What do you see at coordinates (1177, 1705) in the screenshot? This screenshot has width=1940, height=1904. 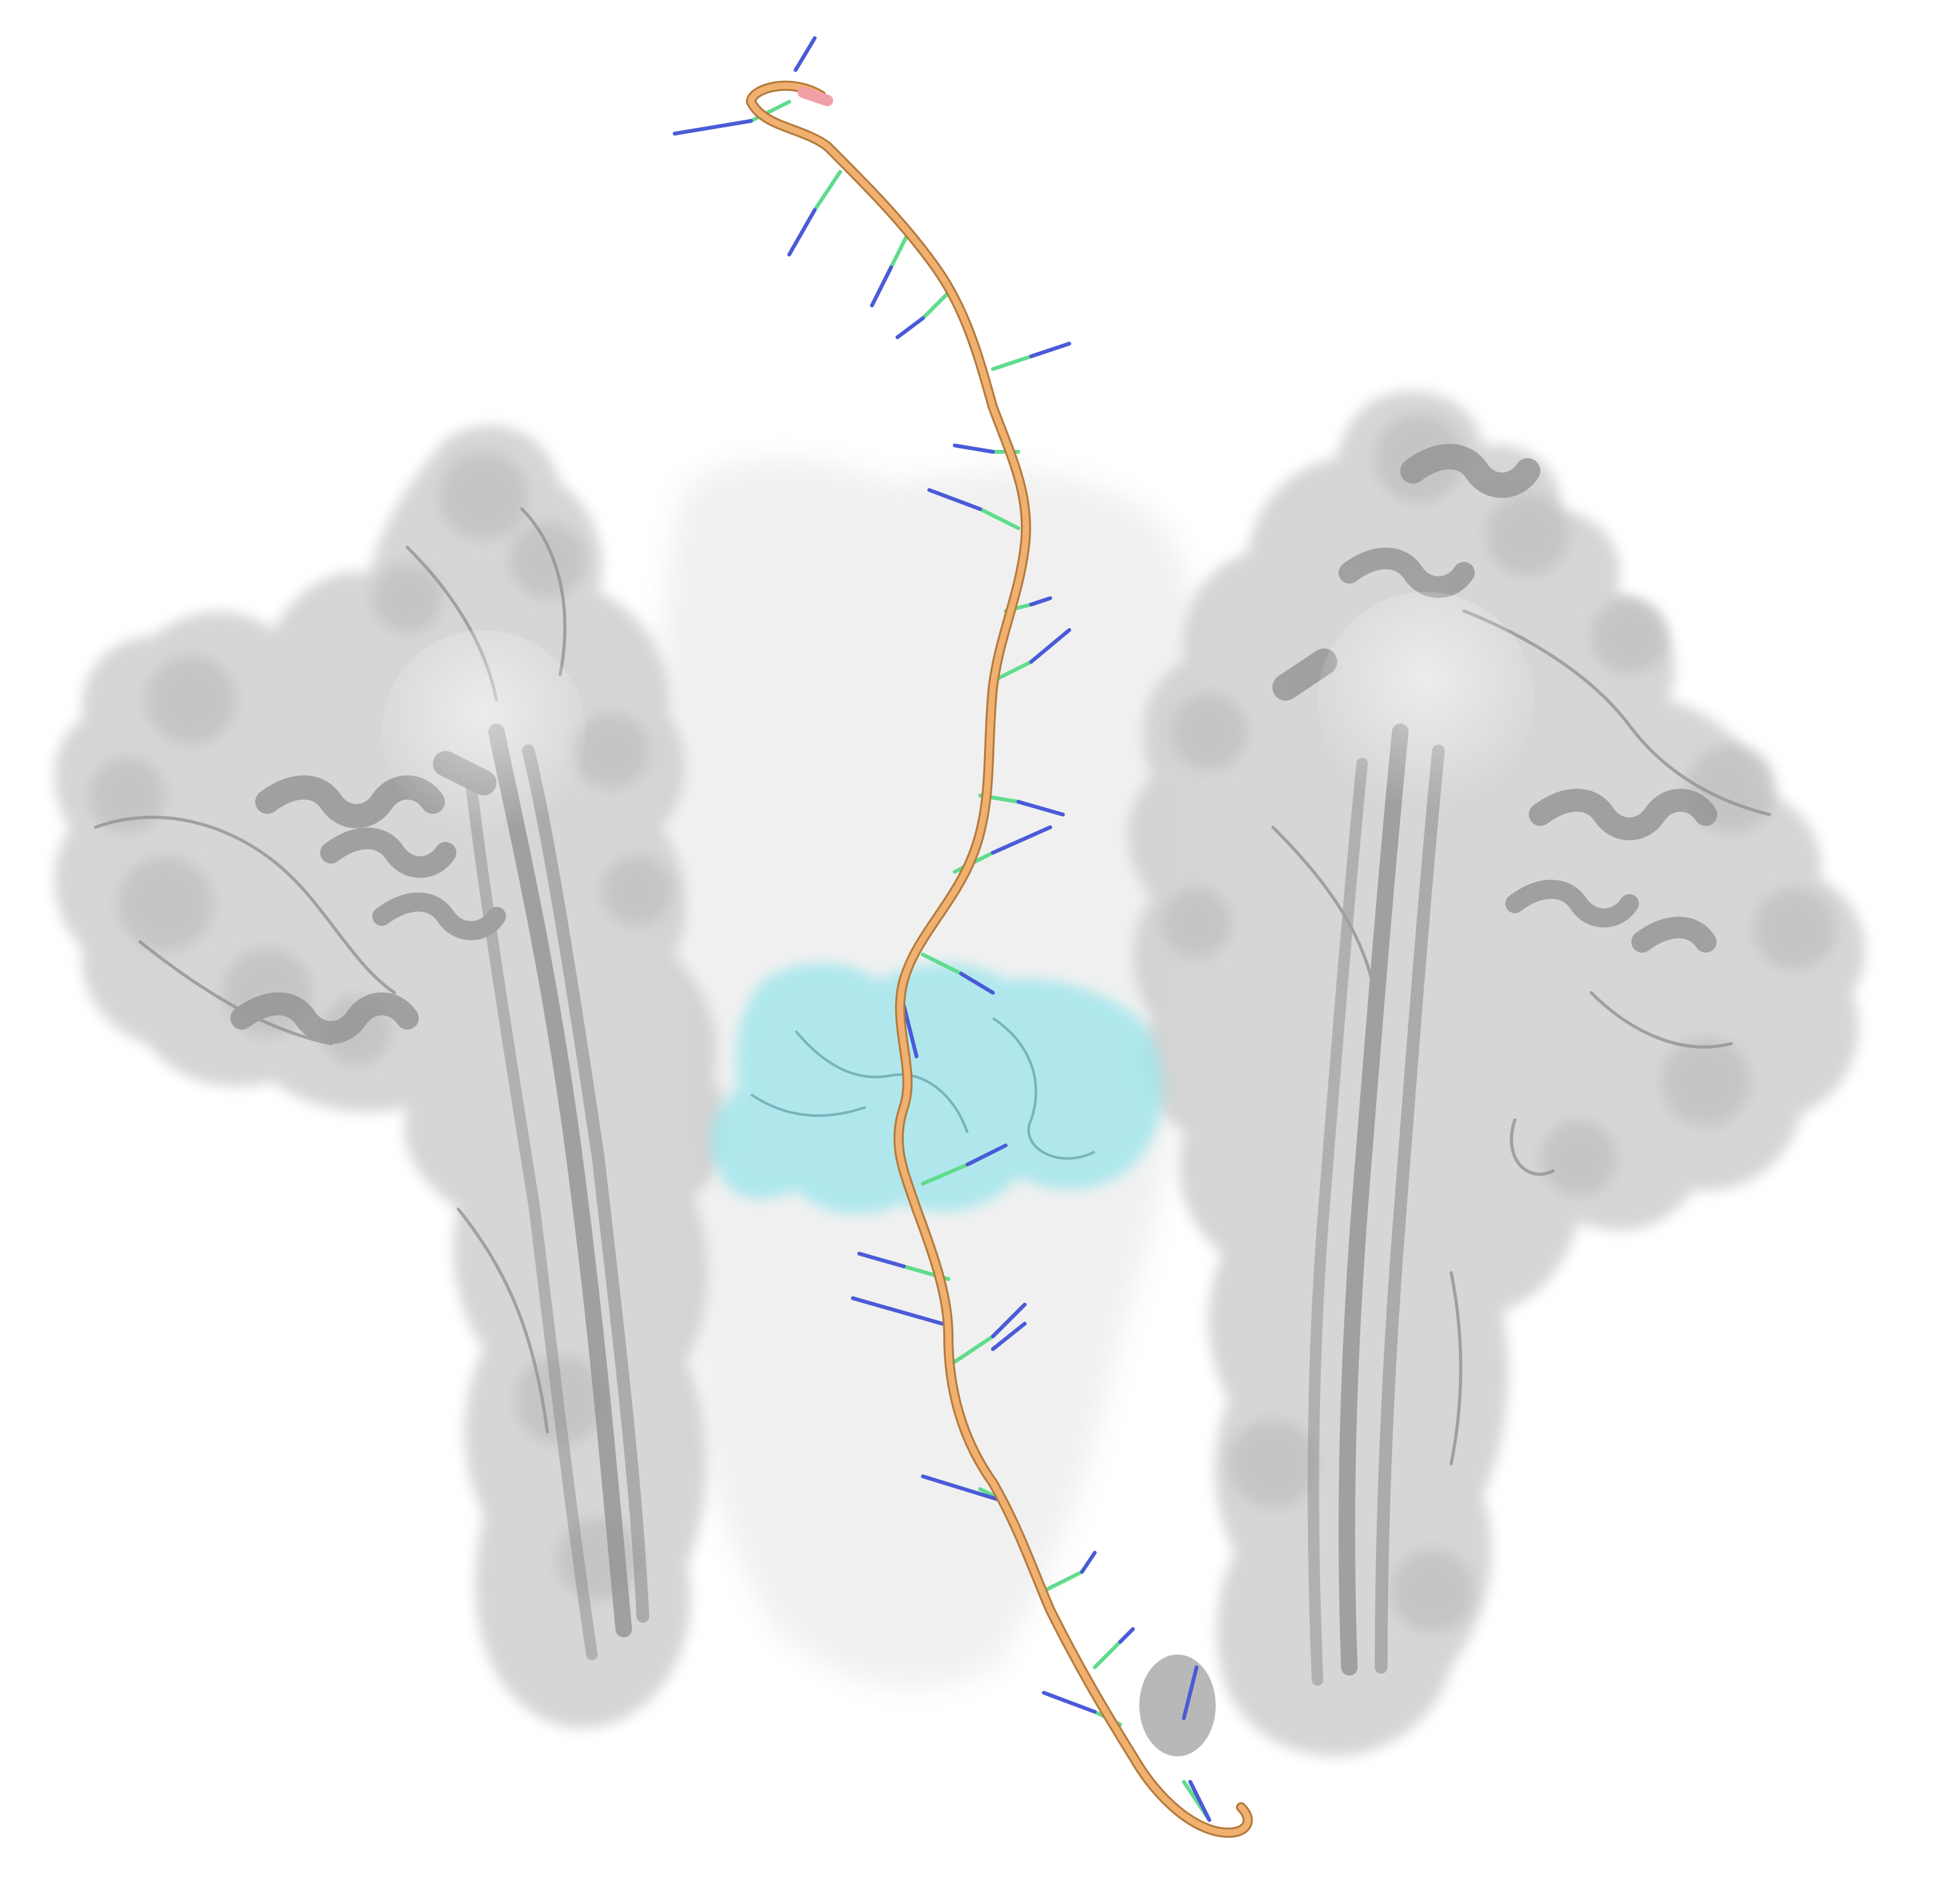 I see `loop-knob` at bounding box center [1177, 1705].